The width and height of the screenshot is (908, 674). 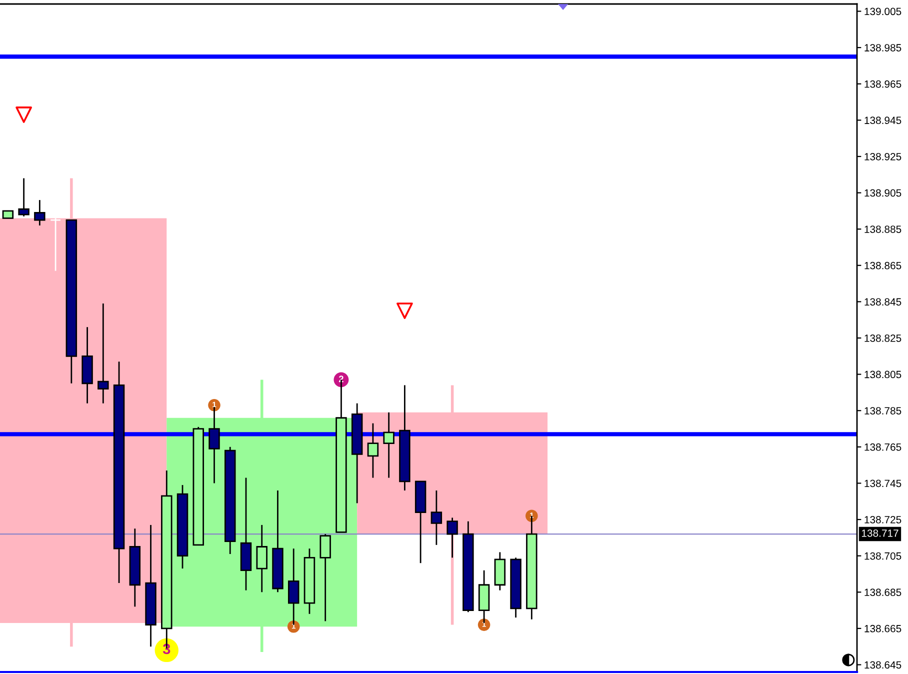 I want to click on y-tick-label: 138.985, so click(x=883, y=48).